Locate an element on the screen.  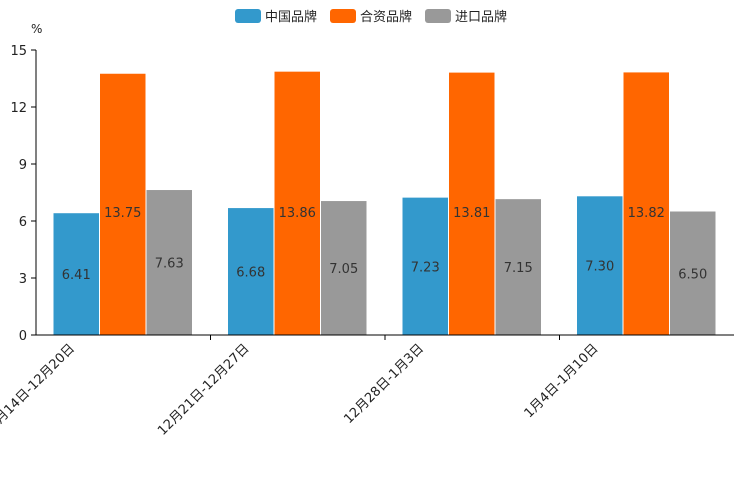
legend-label: 合资品牌 is located at coordinates (386, 17).